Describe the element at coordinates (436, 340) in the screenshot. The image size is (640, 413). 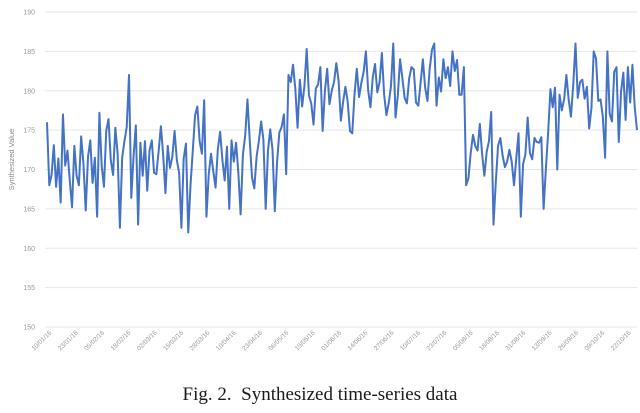
I see `x-tick-label-15: 23/07/16` at that location.